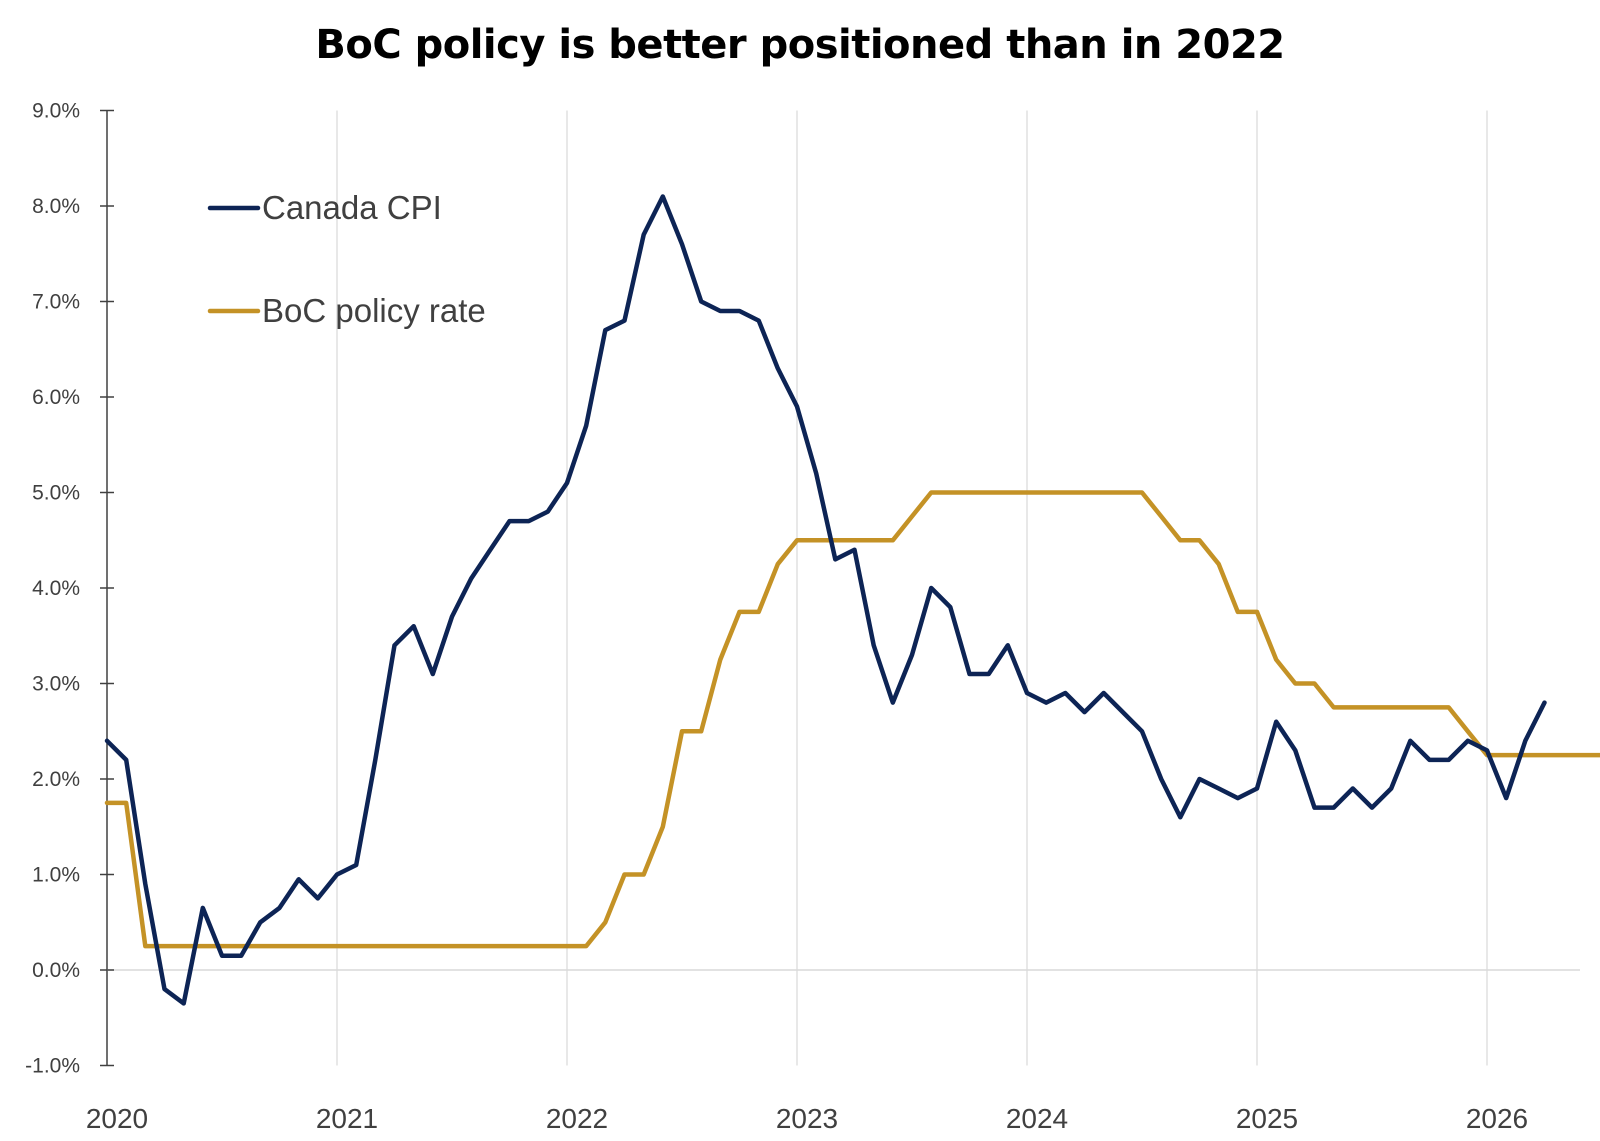  Describe the element at coordinates (56, 111) in the screenshot. I see `y-tick-label: 9.0%` at that location.